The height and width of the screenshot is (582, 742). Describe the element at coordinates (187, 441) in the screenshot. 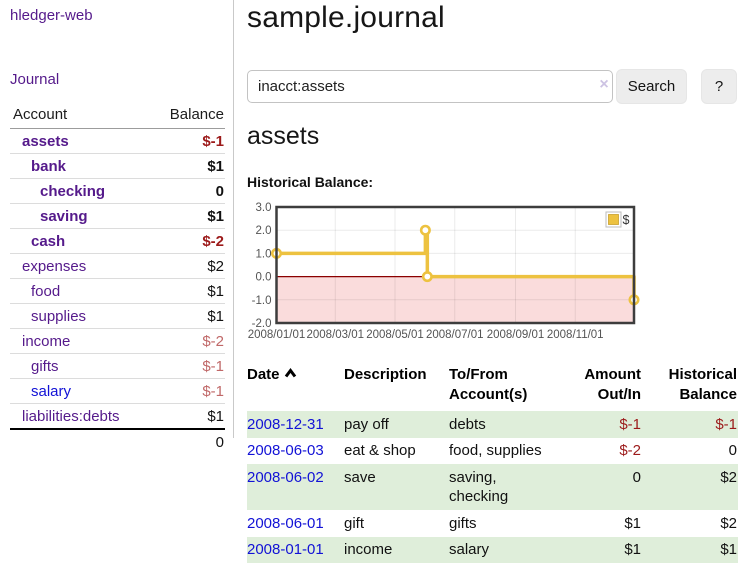

I see `accounts-total-value: 0` at that location.